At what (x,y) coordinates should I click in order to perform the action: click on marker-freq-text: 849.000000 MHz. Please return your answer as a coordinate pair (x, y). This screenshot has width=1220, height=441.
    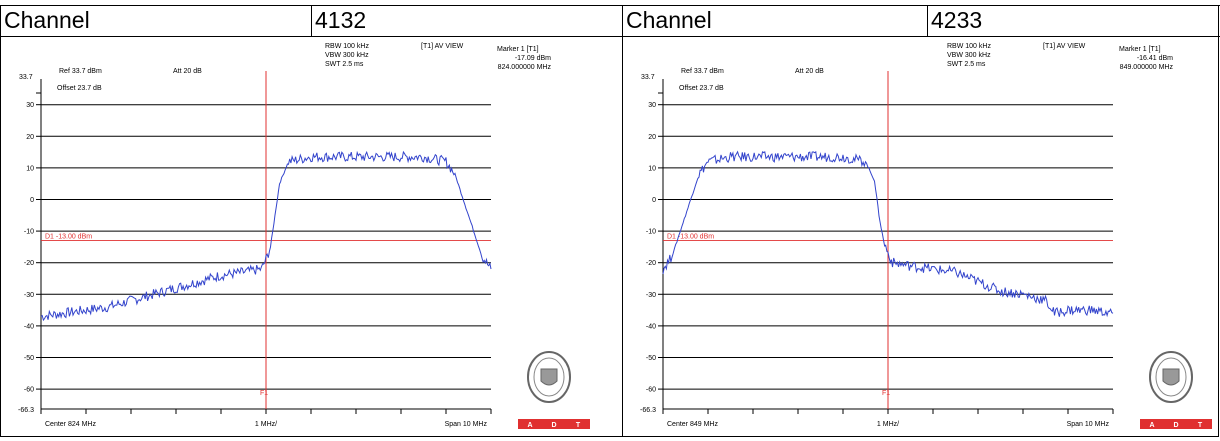
    Looking at the image, I should click on (1147, 67).